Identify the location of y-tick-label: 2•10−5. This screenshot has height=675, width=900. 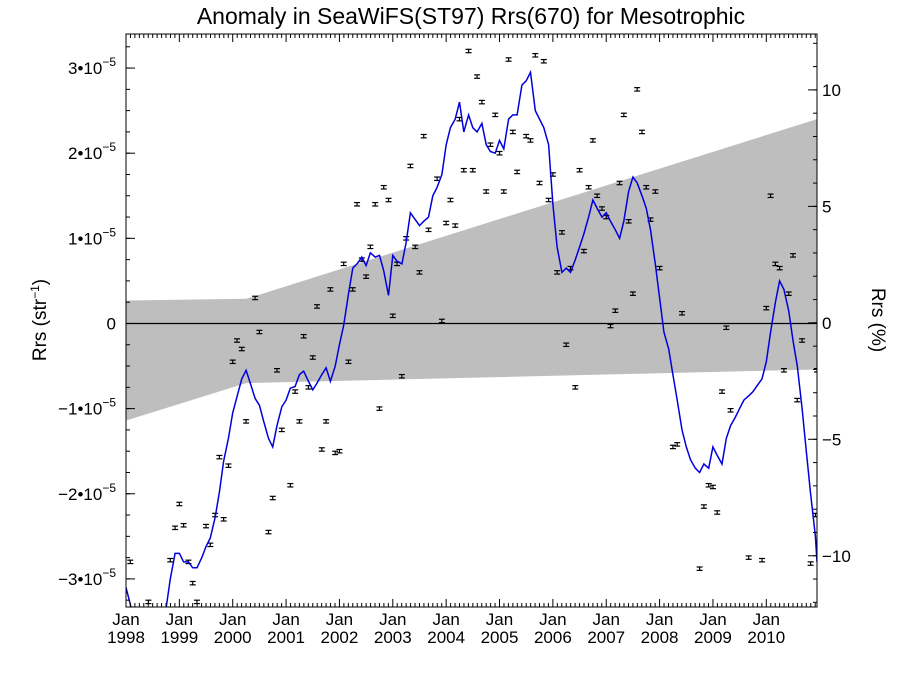
(92, 151).